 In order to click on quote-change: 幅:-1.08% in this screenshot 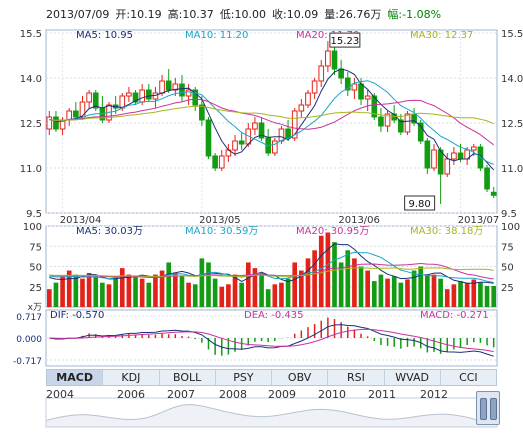, I will do `click(414, 14)`.